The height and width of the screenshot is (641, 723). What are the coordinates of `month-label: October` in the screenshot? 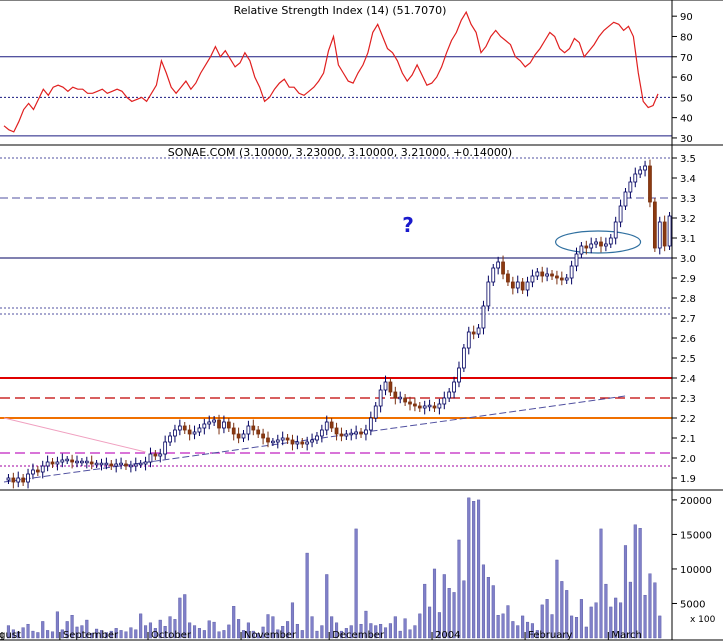 It's located at (171, 635).